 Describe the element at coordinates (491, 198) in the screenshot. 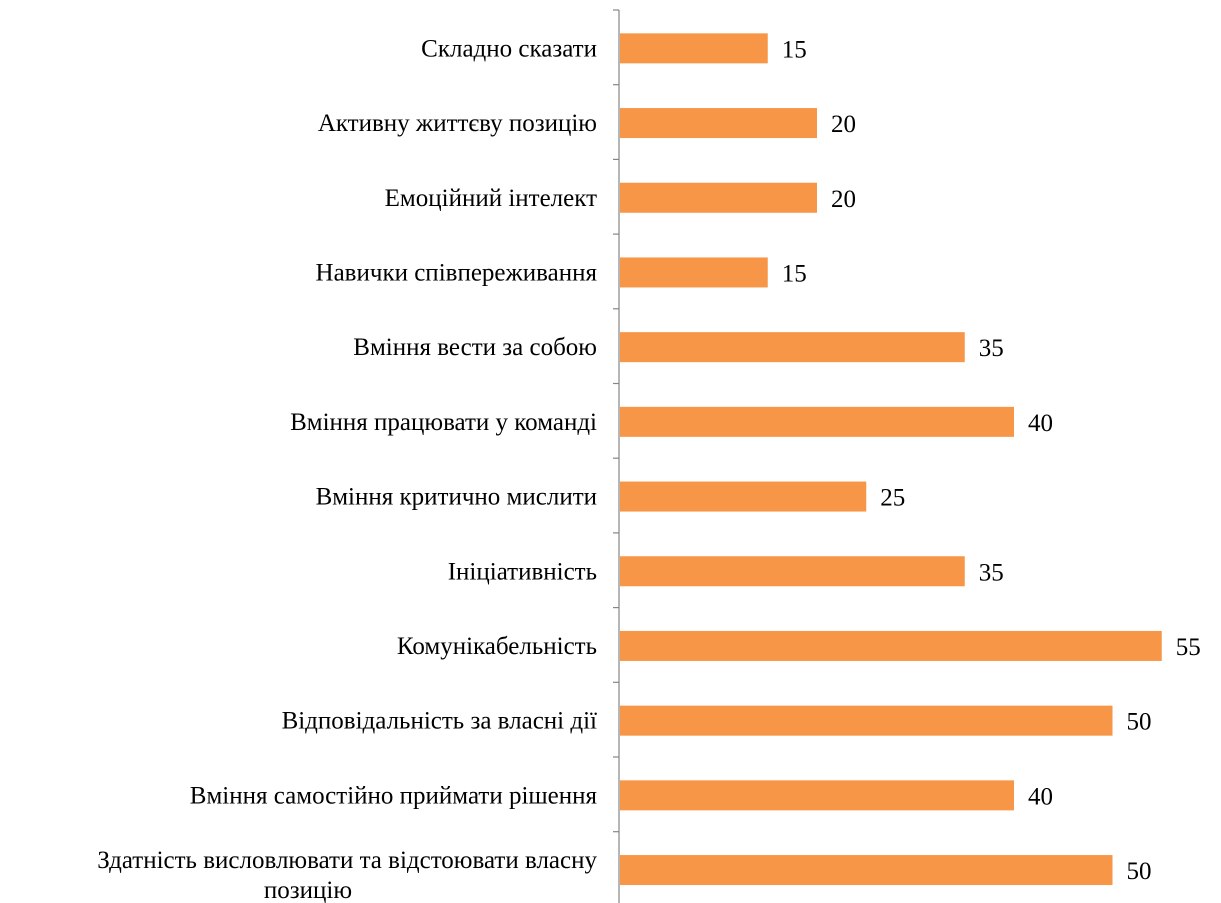

I see `category-label: Емоційний інтелект` at that location.